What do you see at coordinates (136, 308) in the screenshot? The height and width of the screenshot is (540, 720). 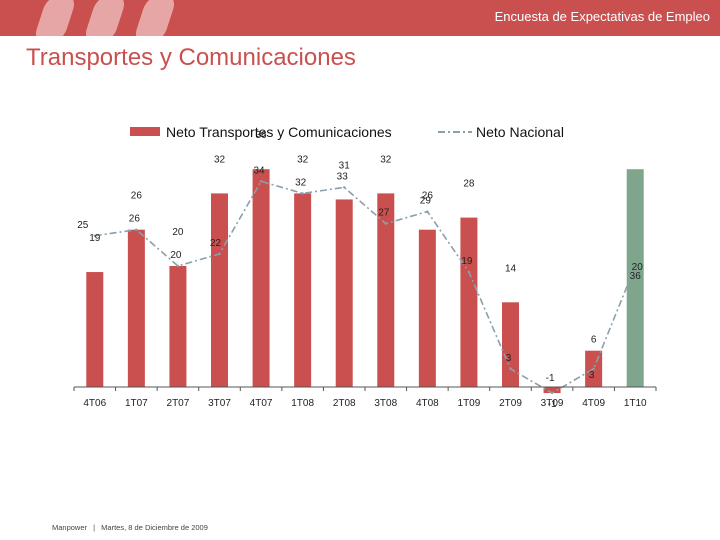 I see `bar-1T07` at bounding box center [136, 308].